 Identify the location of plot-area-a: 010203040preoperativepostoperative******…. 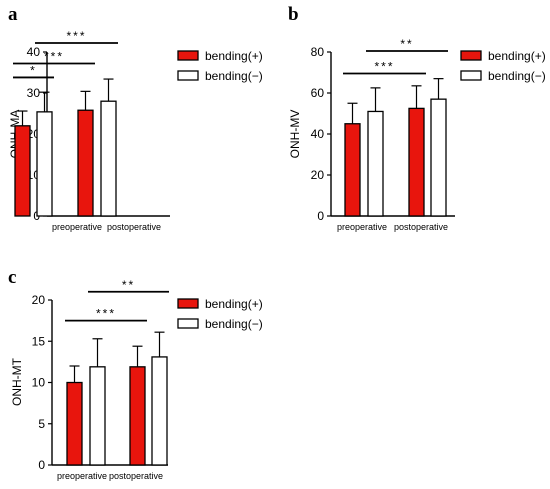
(91, 130).